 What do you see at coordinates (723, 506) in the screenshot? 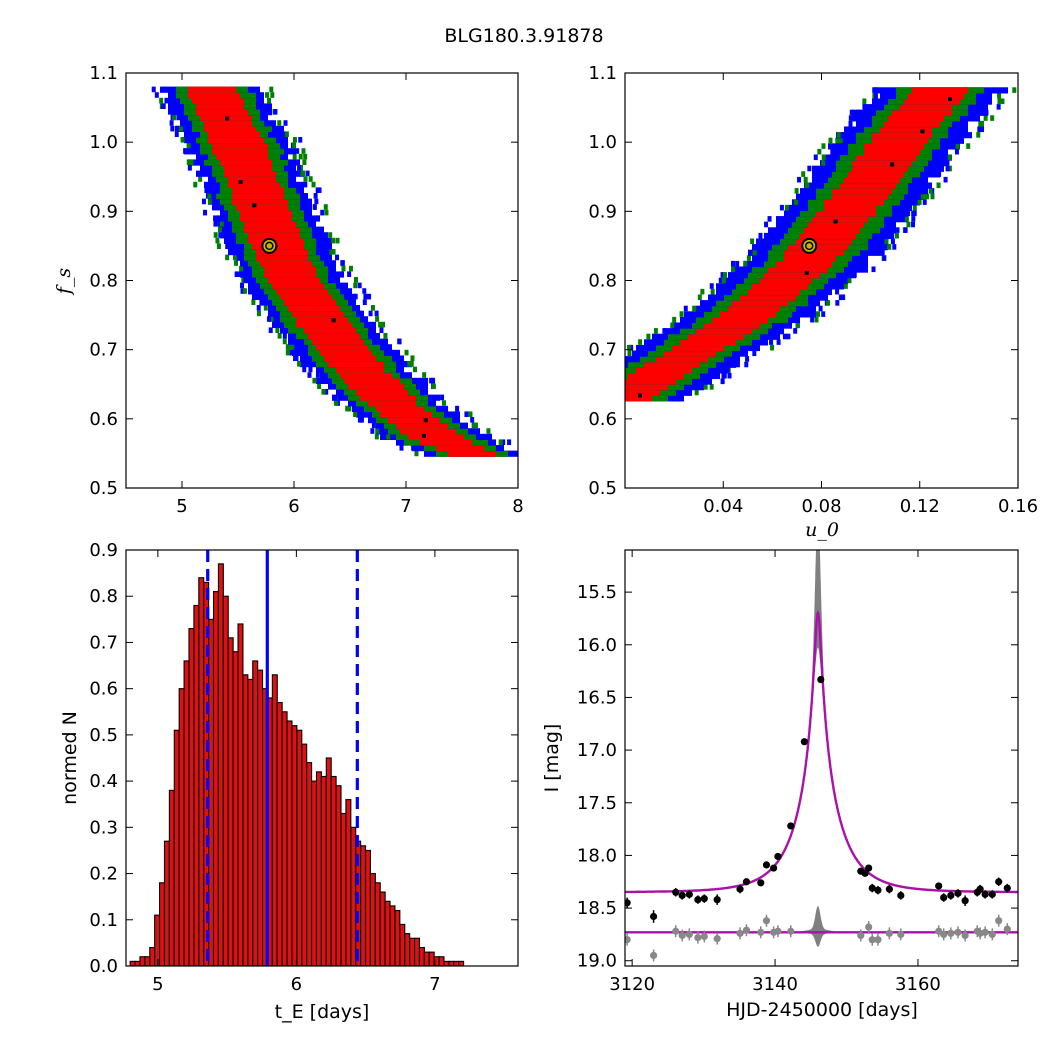
I see `x-tick-label: 0.04` at bounding box center [723, 506].